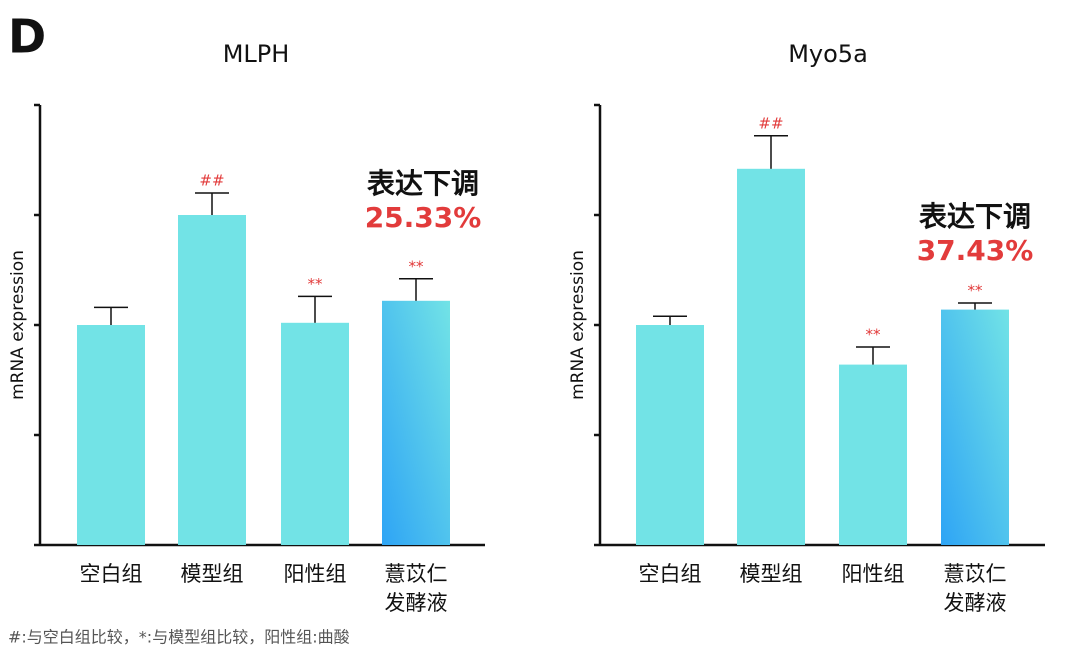  I want to click on callout-value: 25.33%, so click(423, 217).